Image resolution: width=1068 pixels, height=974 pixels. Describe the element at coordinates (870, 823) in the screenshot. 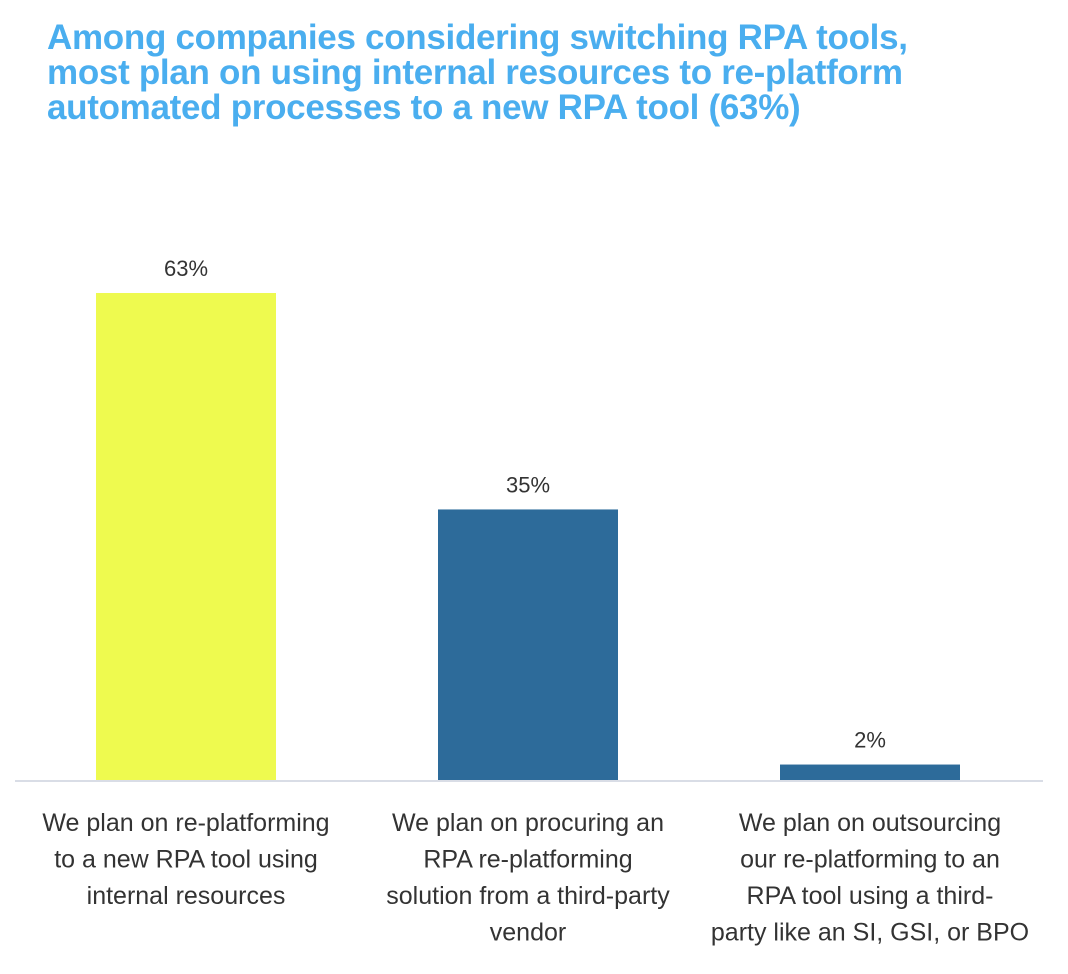

I see `category-label: We plan on outsourcing` at that location.